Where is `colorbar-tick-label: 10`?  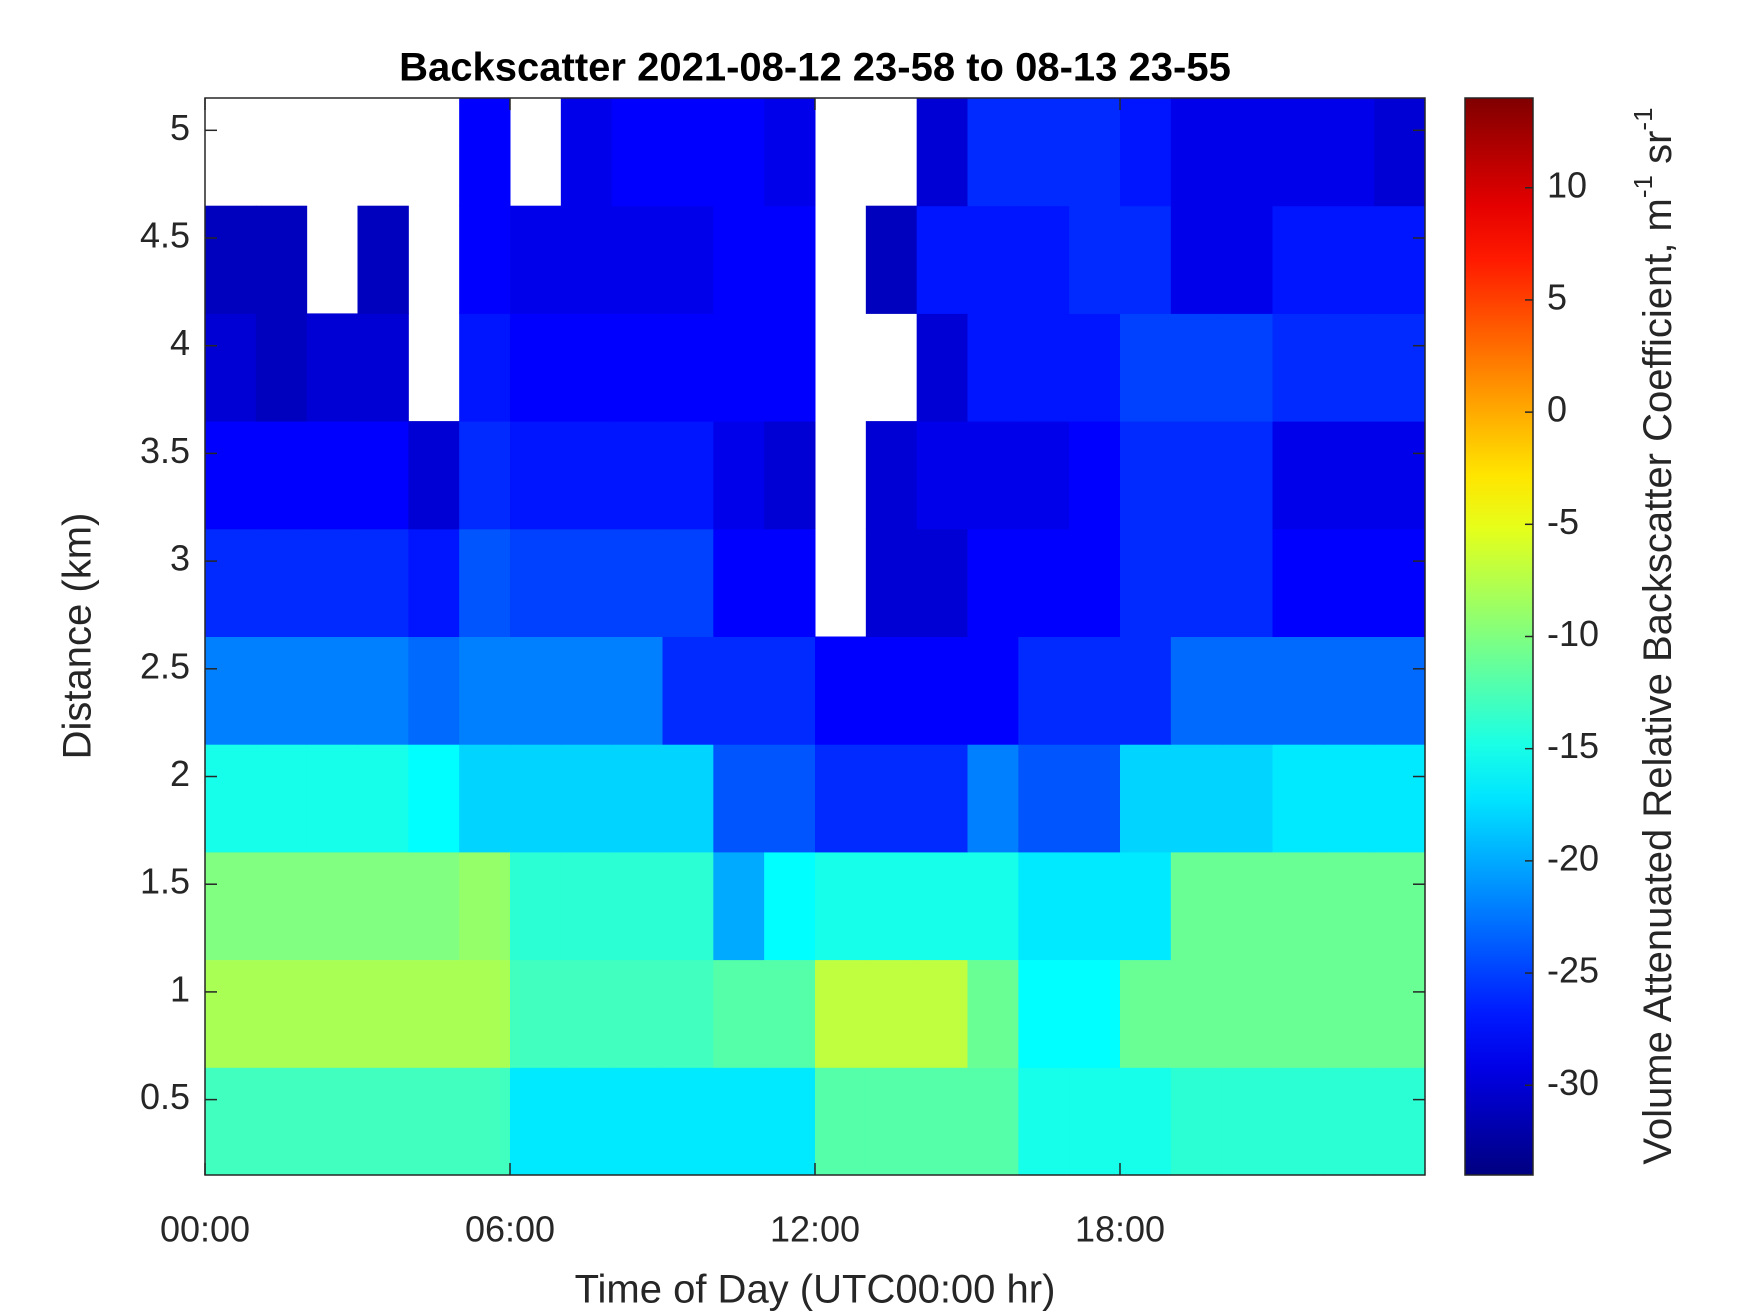 colorbar-tick-label: 10 is located at coordinates (1567, 184).